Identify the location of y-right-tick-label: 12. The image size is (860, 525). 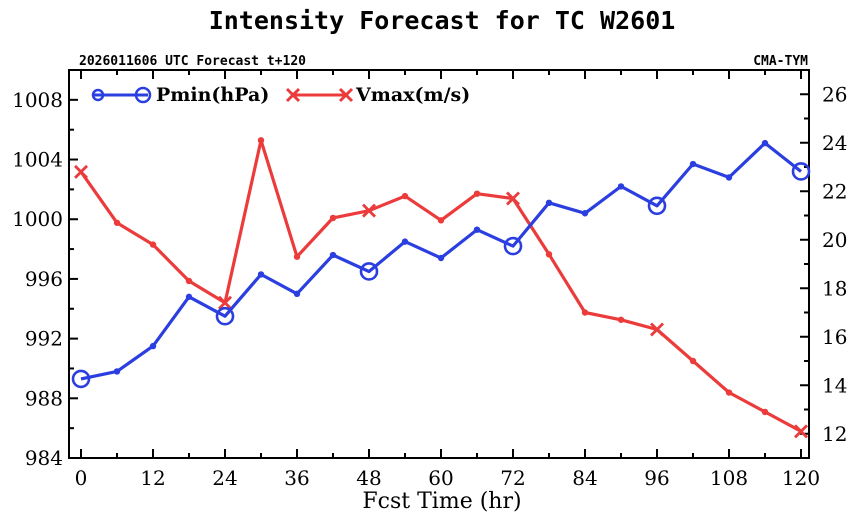
(834, 434).